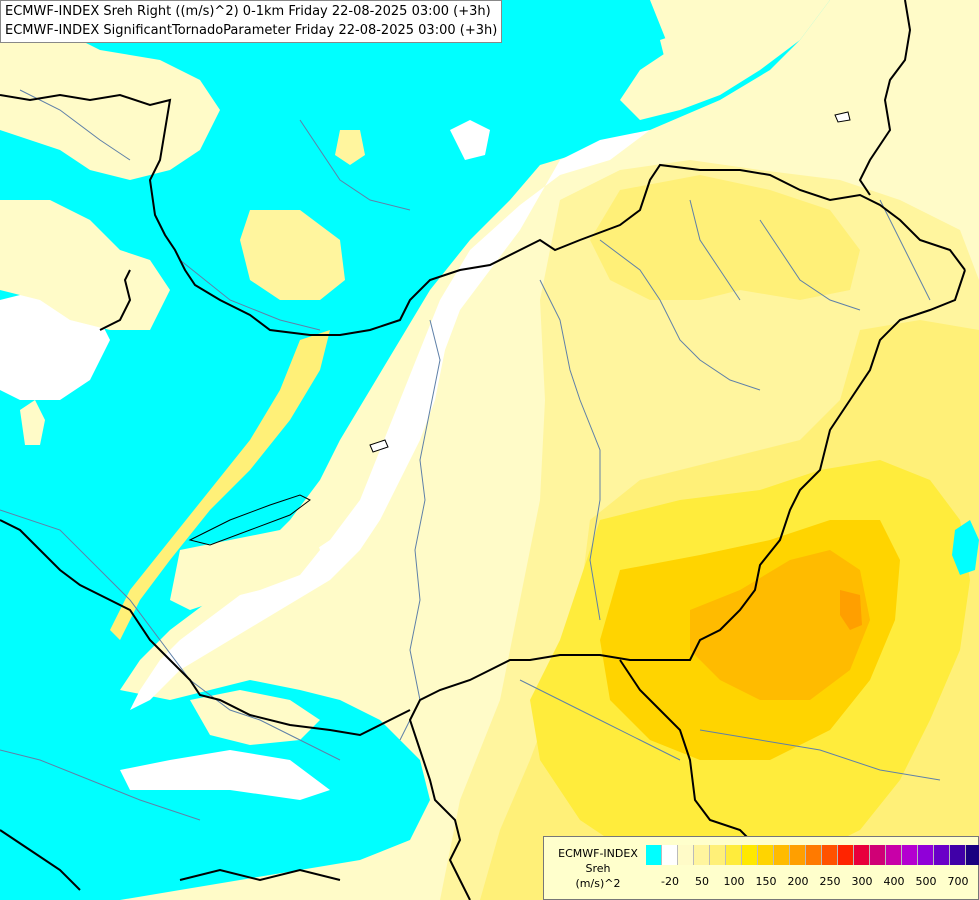 The width and height of the screenshot is (979, 900). Describe the element at coordinates (598, 883) in the screenshot. I see `legend-unit-label: (m/s)^2` at that location.